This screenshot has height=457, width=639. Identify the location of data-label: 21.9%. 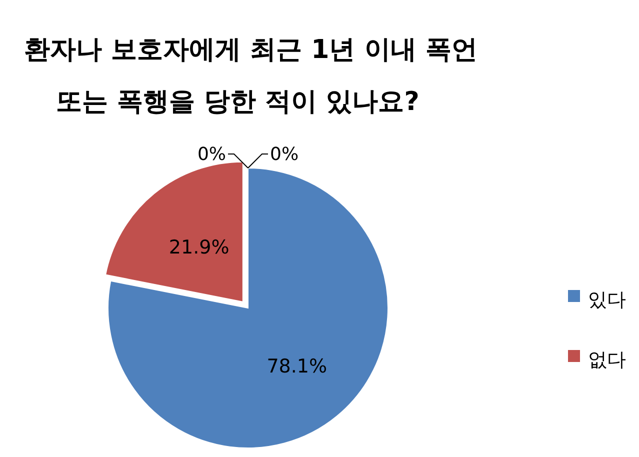
(199, 247).